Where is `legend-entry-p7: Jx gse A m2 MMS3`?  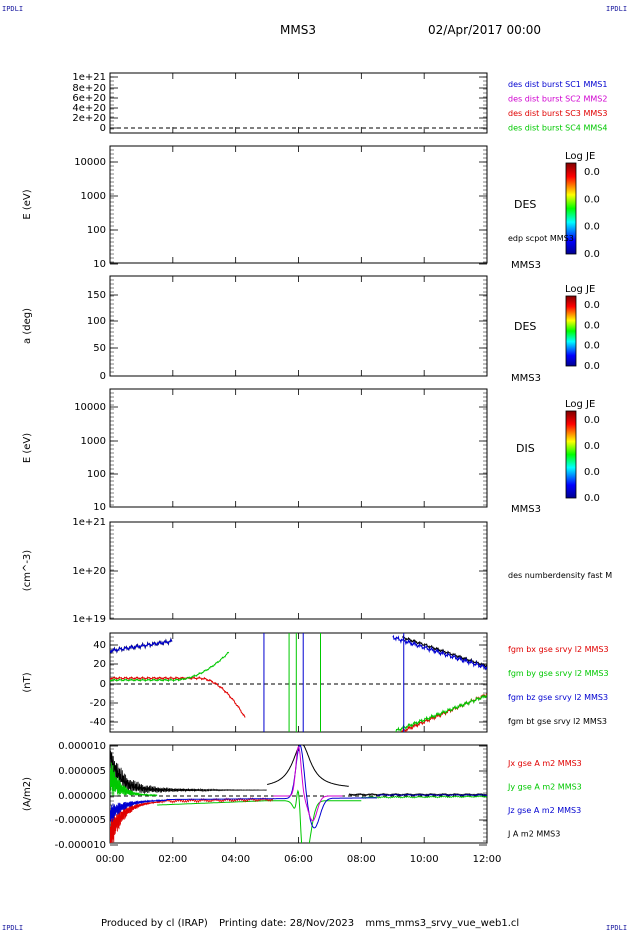
legend-entry-p7: Jx gse A m2 MMS3 is located at coordinates (544, 763).